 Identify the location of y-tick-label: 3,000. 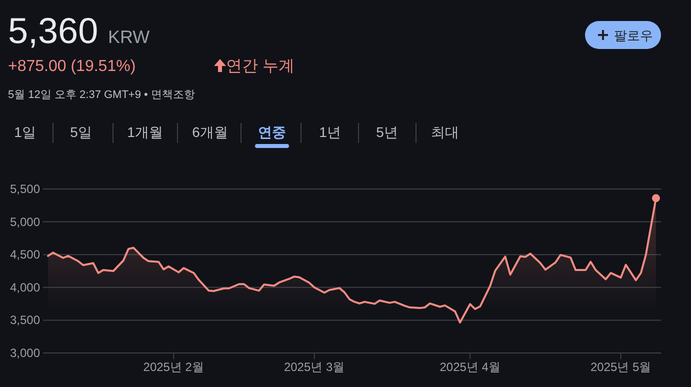
(25, 353).